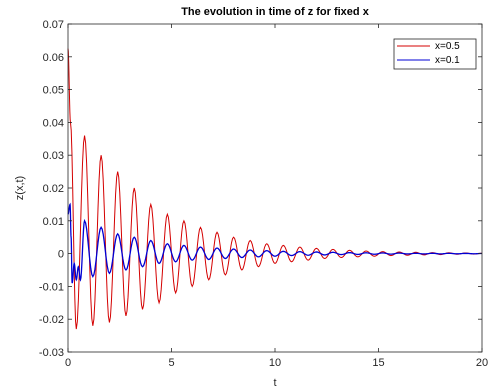 Image resolution: width=490 pixels, height=389 pixels. Describe the element at coordinates (274, 383) in the screenshot. I see `x-axis-label: t` at that location.